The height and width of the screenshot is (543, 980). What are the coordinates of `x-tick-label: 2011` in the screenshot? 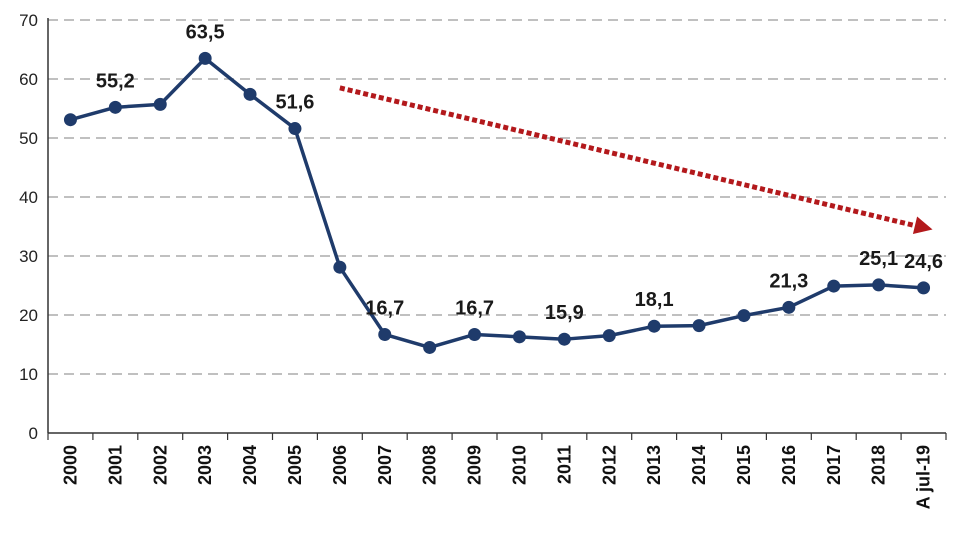 It's located at (564, 464).